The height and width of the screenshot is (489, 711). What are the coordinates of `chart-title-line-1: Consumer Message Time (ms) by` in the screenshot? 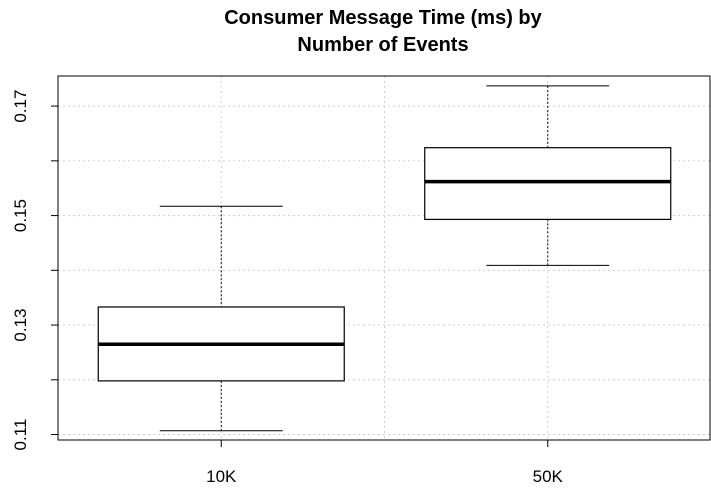 It's located at (383, 18).